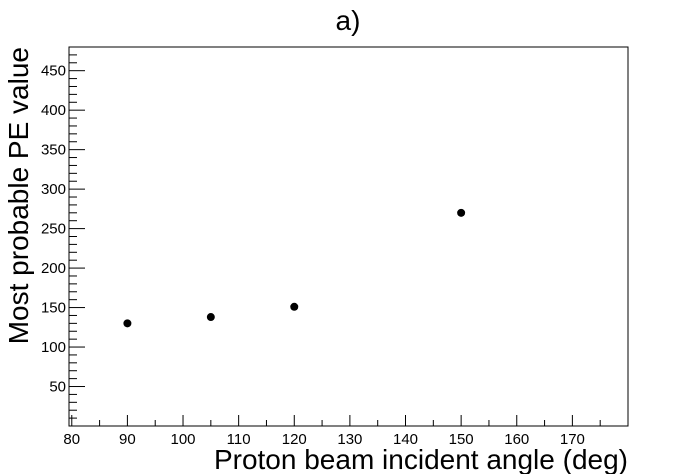  I want to click on y-axis-title: Most probable PE value, so click(18, 195).